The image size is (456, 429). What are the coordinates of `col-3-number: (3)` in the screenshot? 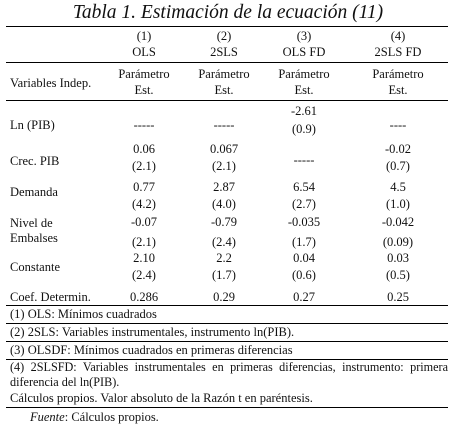 It's located at (304, 36).